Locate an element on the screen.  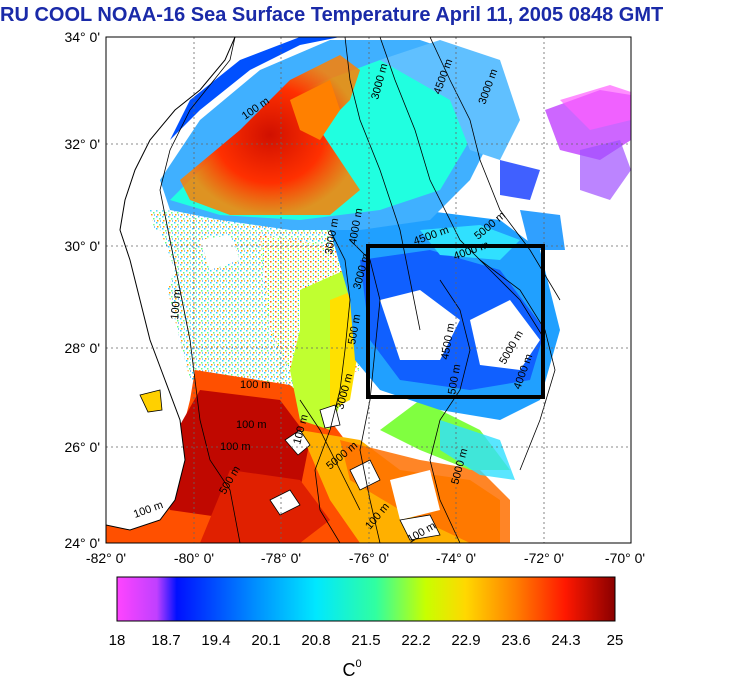
lon-tick-label: -70° 0' is located at coordinates (625, 558).